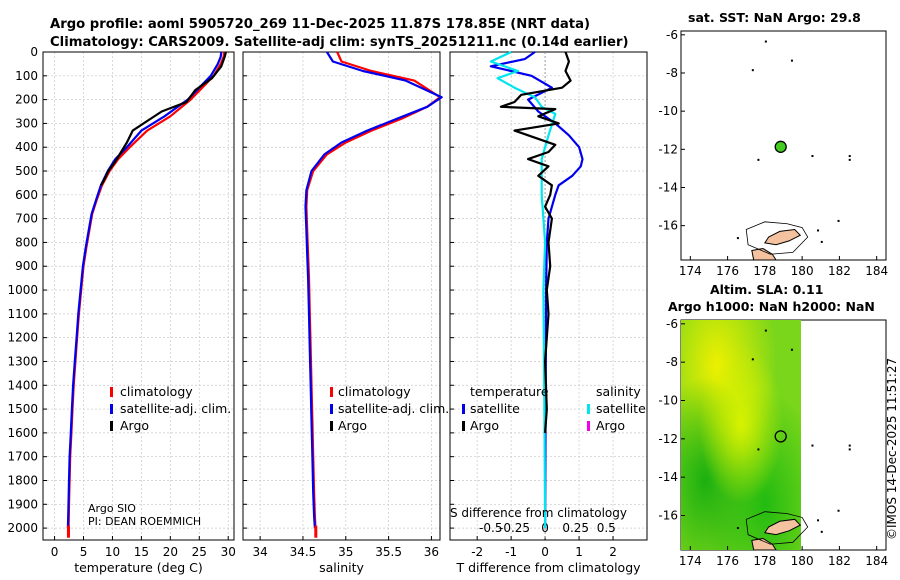  What do you see at coordinates (34, 52) in the screenshot?
I see `y-tick-label: 0` at bounding box center [34, 52].